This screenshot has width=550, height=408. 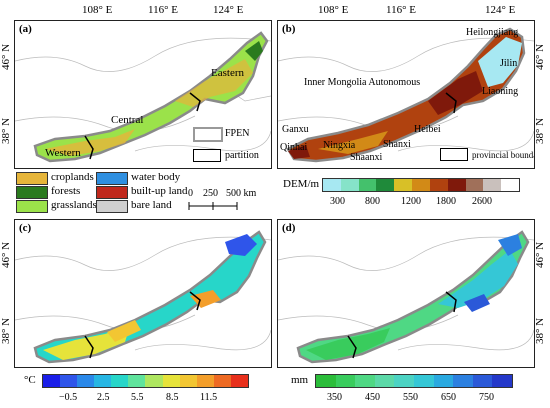 What do you see at coordinates (237, 133) in the screenshot?
I see `fpen-legend-label: FPEN` at bounding box center [237, 133].